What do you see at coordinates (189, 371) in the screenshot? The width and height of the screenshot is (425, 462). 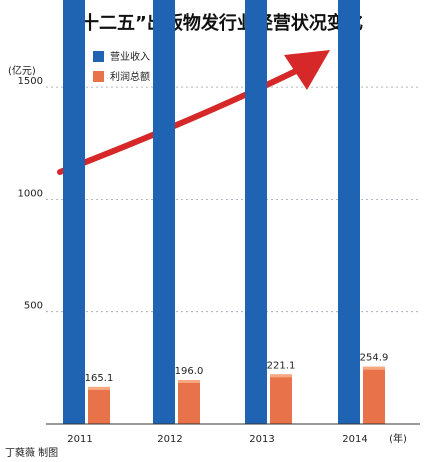 I see `profit-label-2012: 196.0` at bounding box center [189, 371].